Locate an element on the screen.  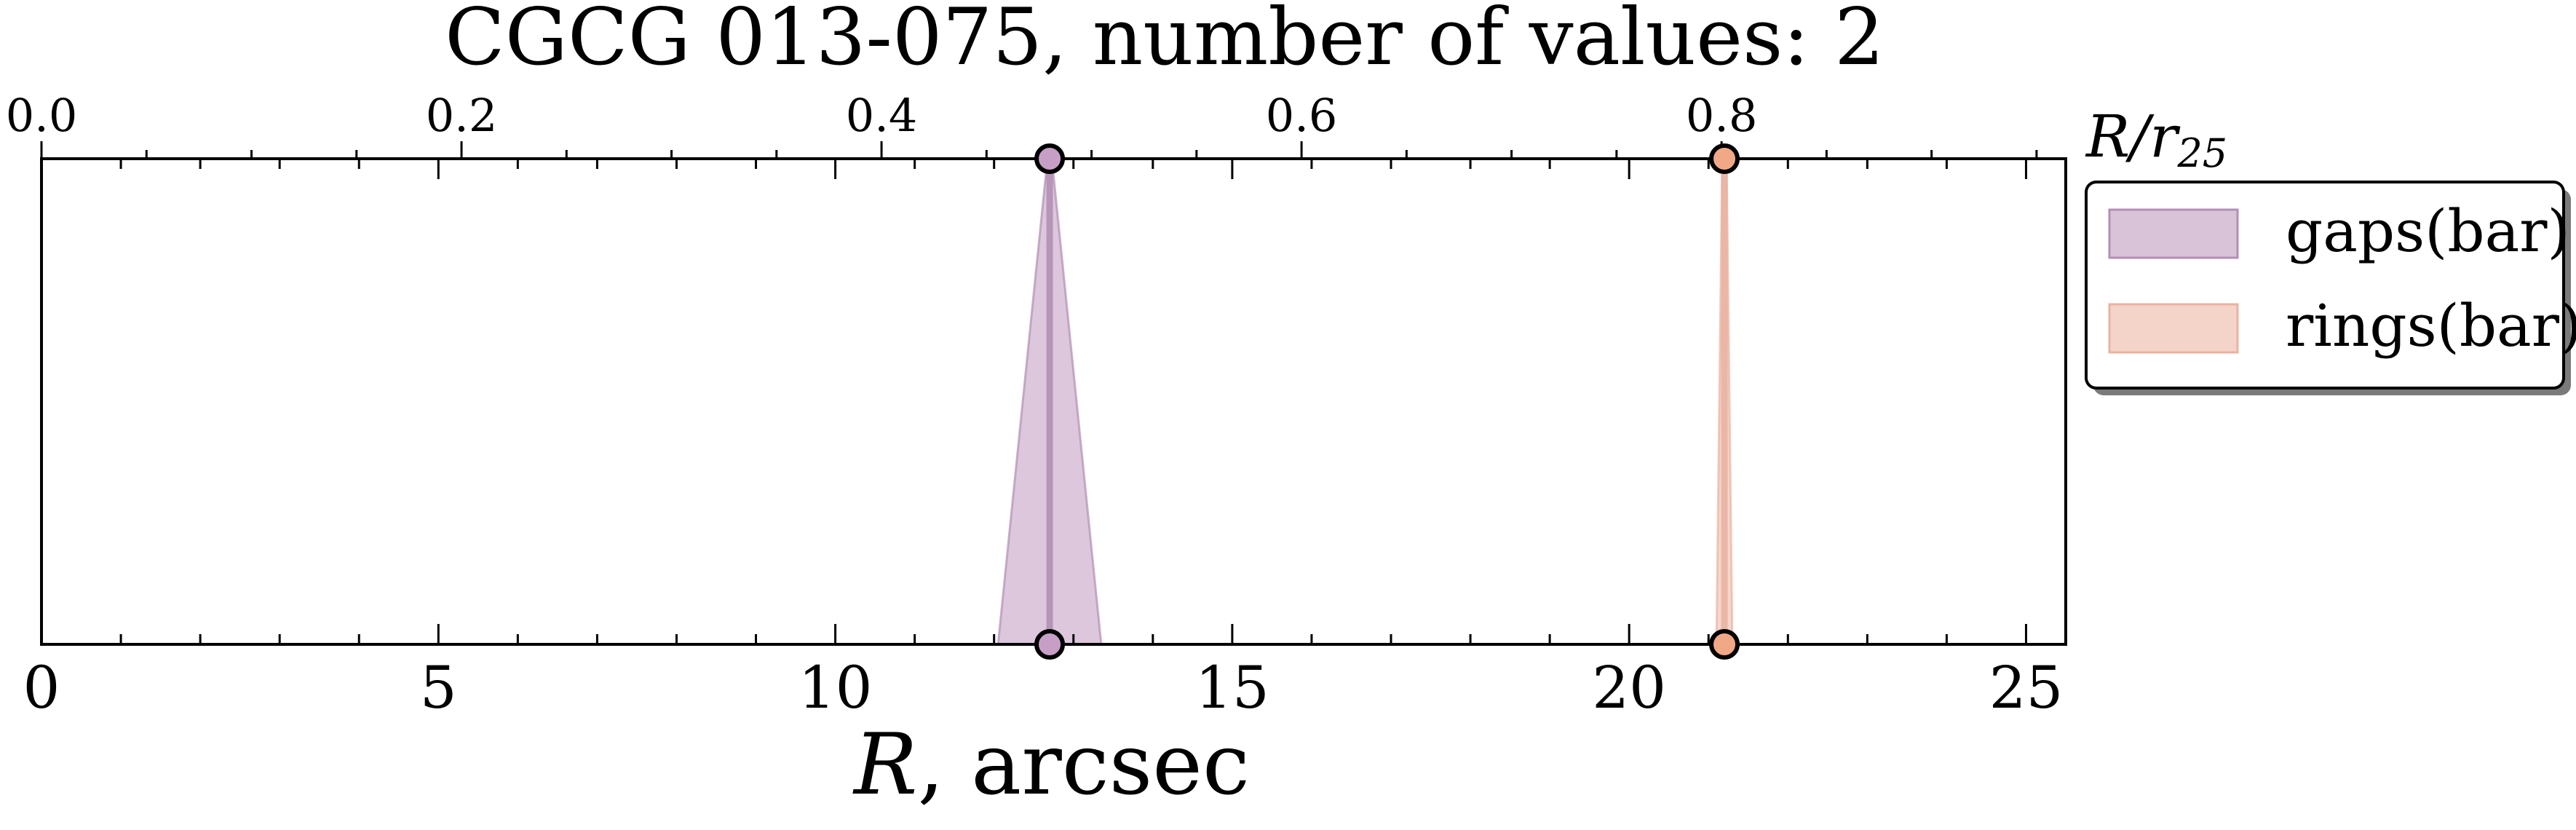
legend-label-gaps: gaps(bar) is located at coordinates (2428, 231).